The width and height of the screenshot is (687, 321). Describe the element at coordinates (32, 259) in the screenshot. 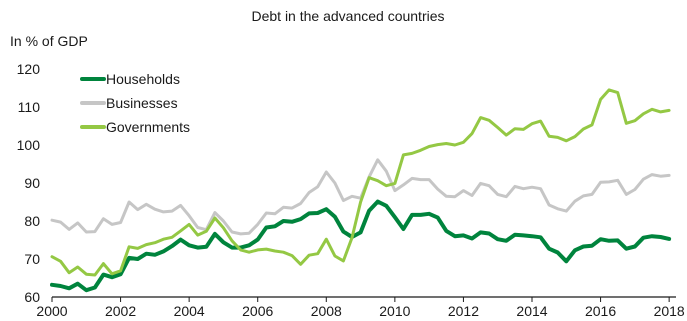

I see `y-tick-label: 70` at that location.